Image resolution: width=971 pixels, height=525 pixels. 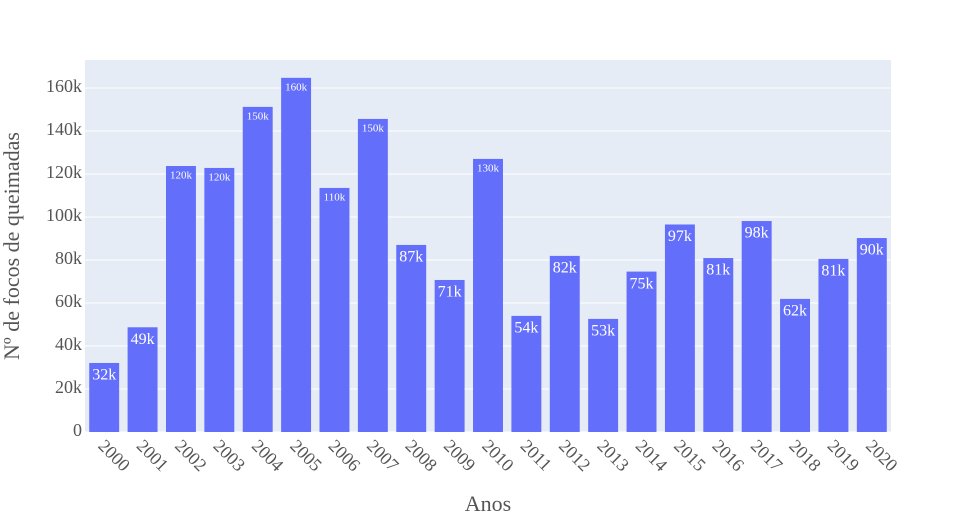 I want to click on data-label: 97k, so click(x=680, y=236).